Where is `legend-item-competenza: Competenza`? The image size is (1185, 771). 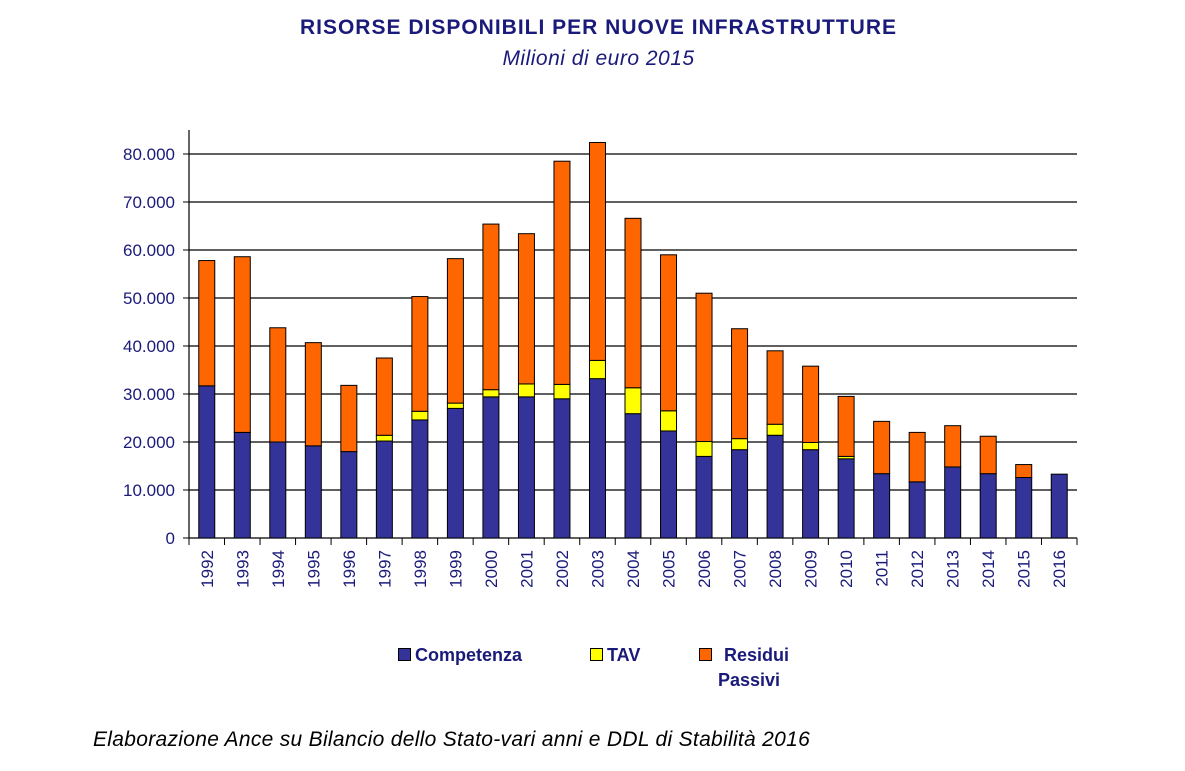
legend-item-competenza: Competenza is located at coordinates (460, 655).